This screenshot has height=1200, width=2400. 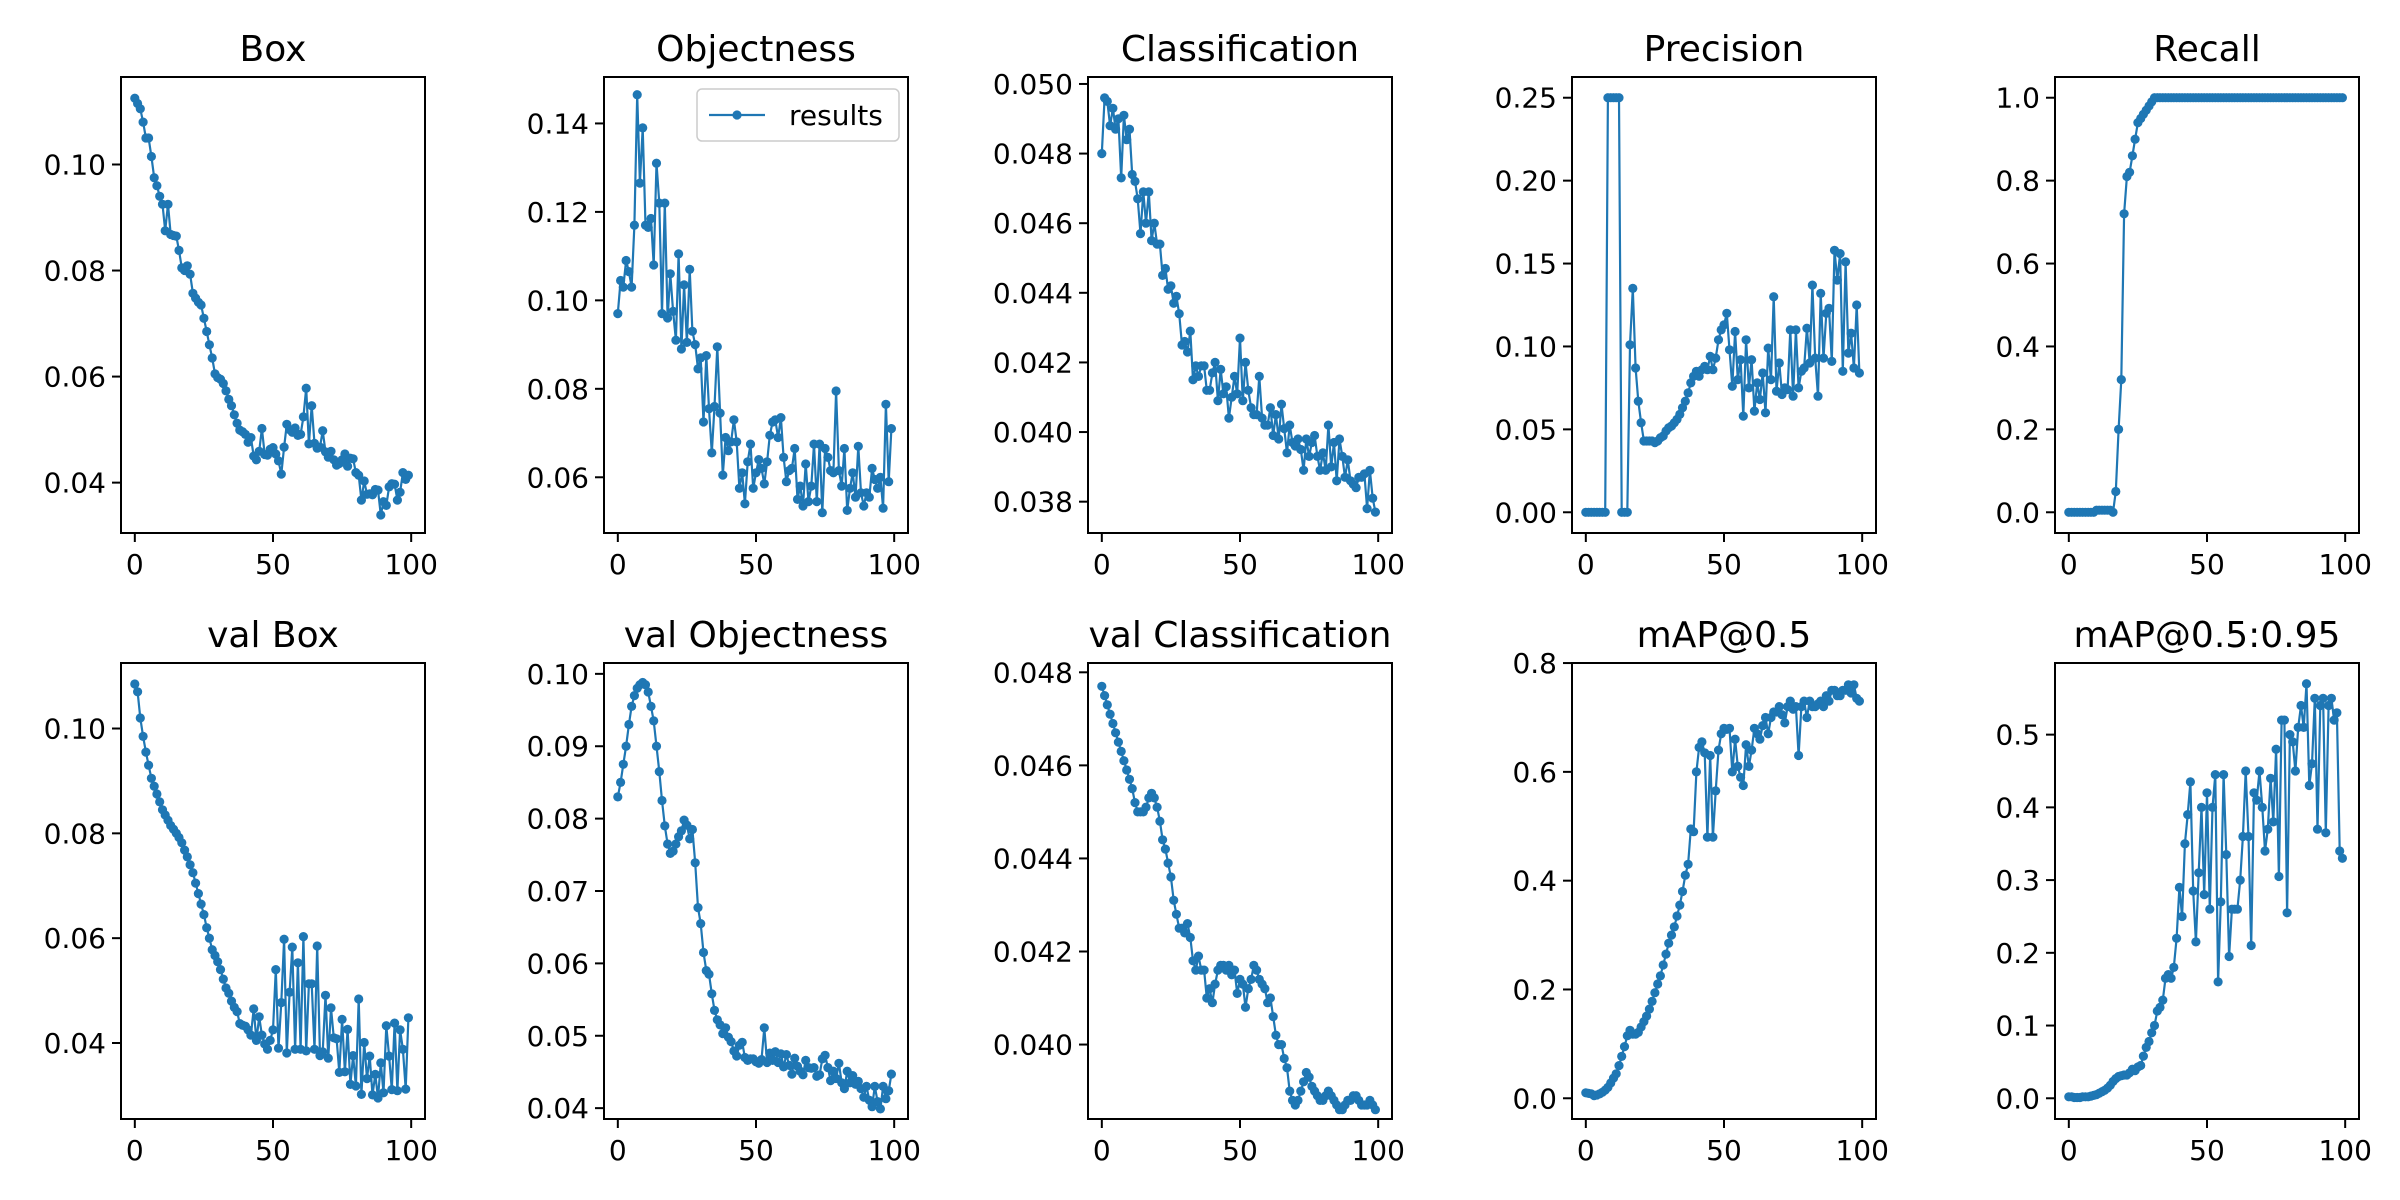 I want to click on panel-map-at-0-5: mAP@0.5 0 50 100 0.0 0.2 0.4 0.6 0.8, so click(x=1700, y=891).